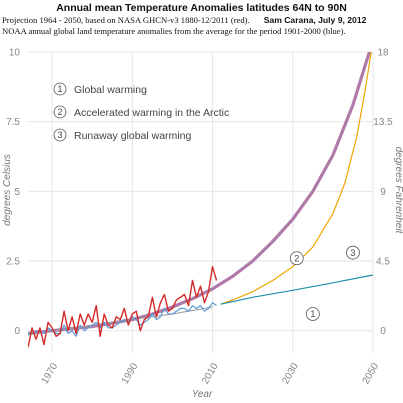  What do you see at coordinates (50, 373) in the screenshot?
I see `x-tick-label: 1970` at bounding box center [50, 373].